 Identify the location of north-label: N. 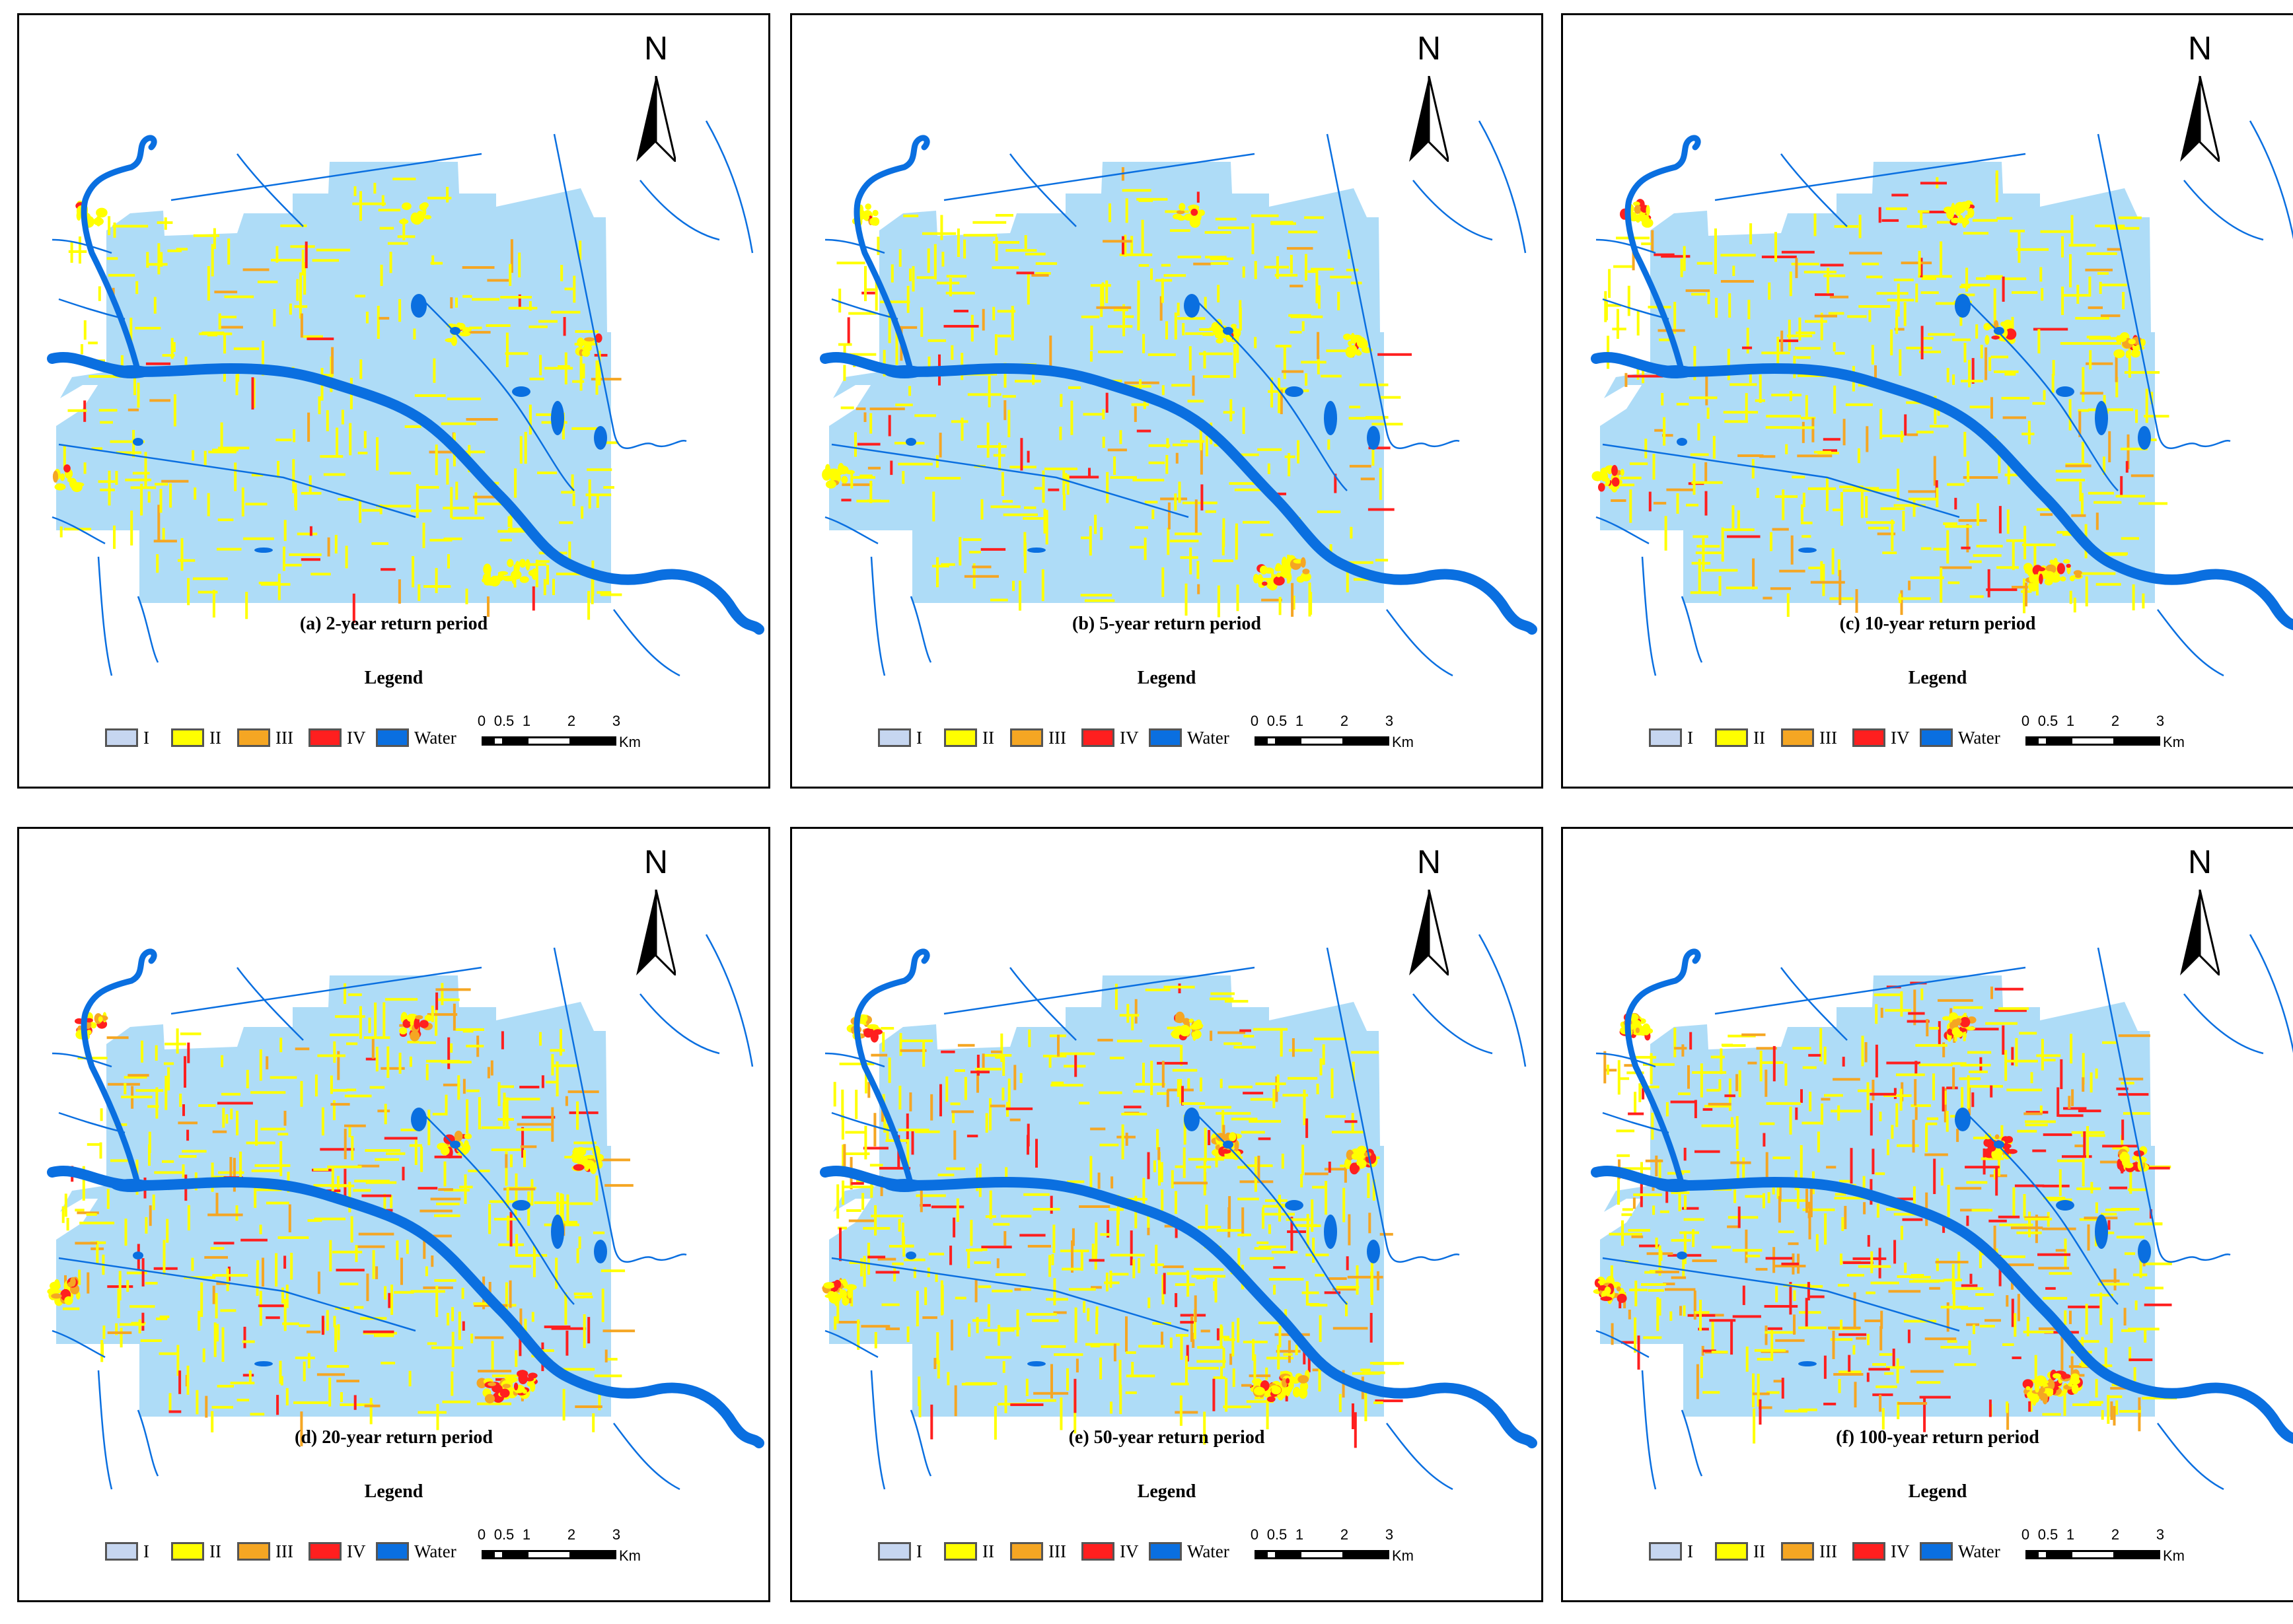
(1428, 862).